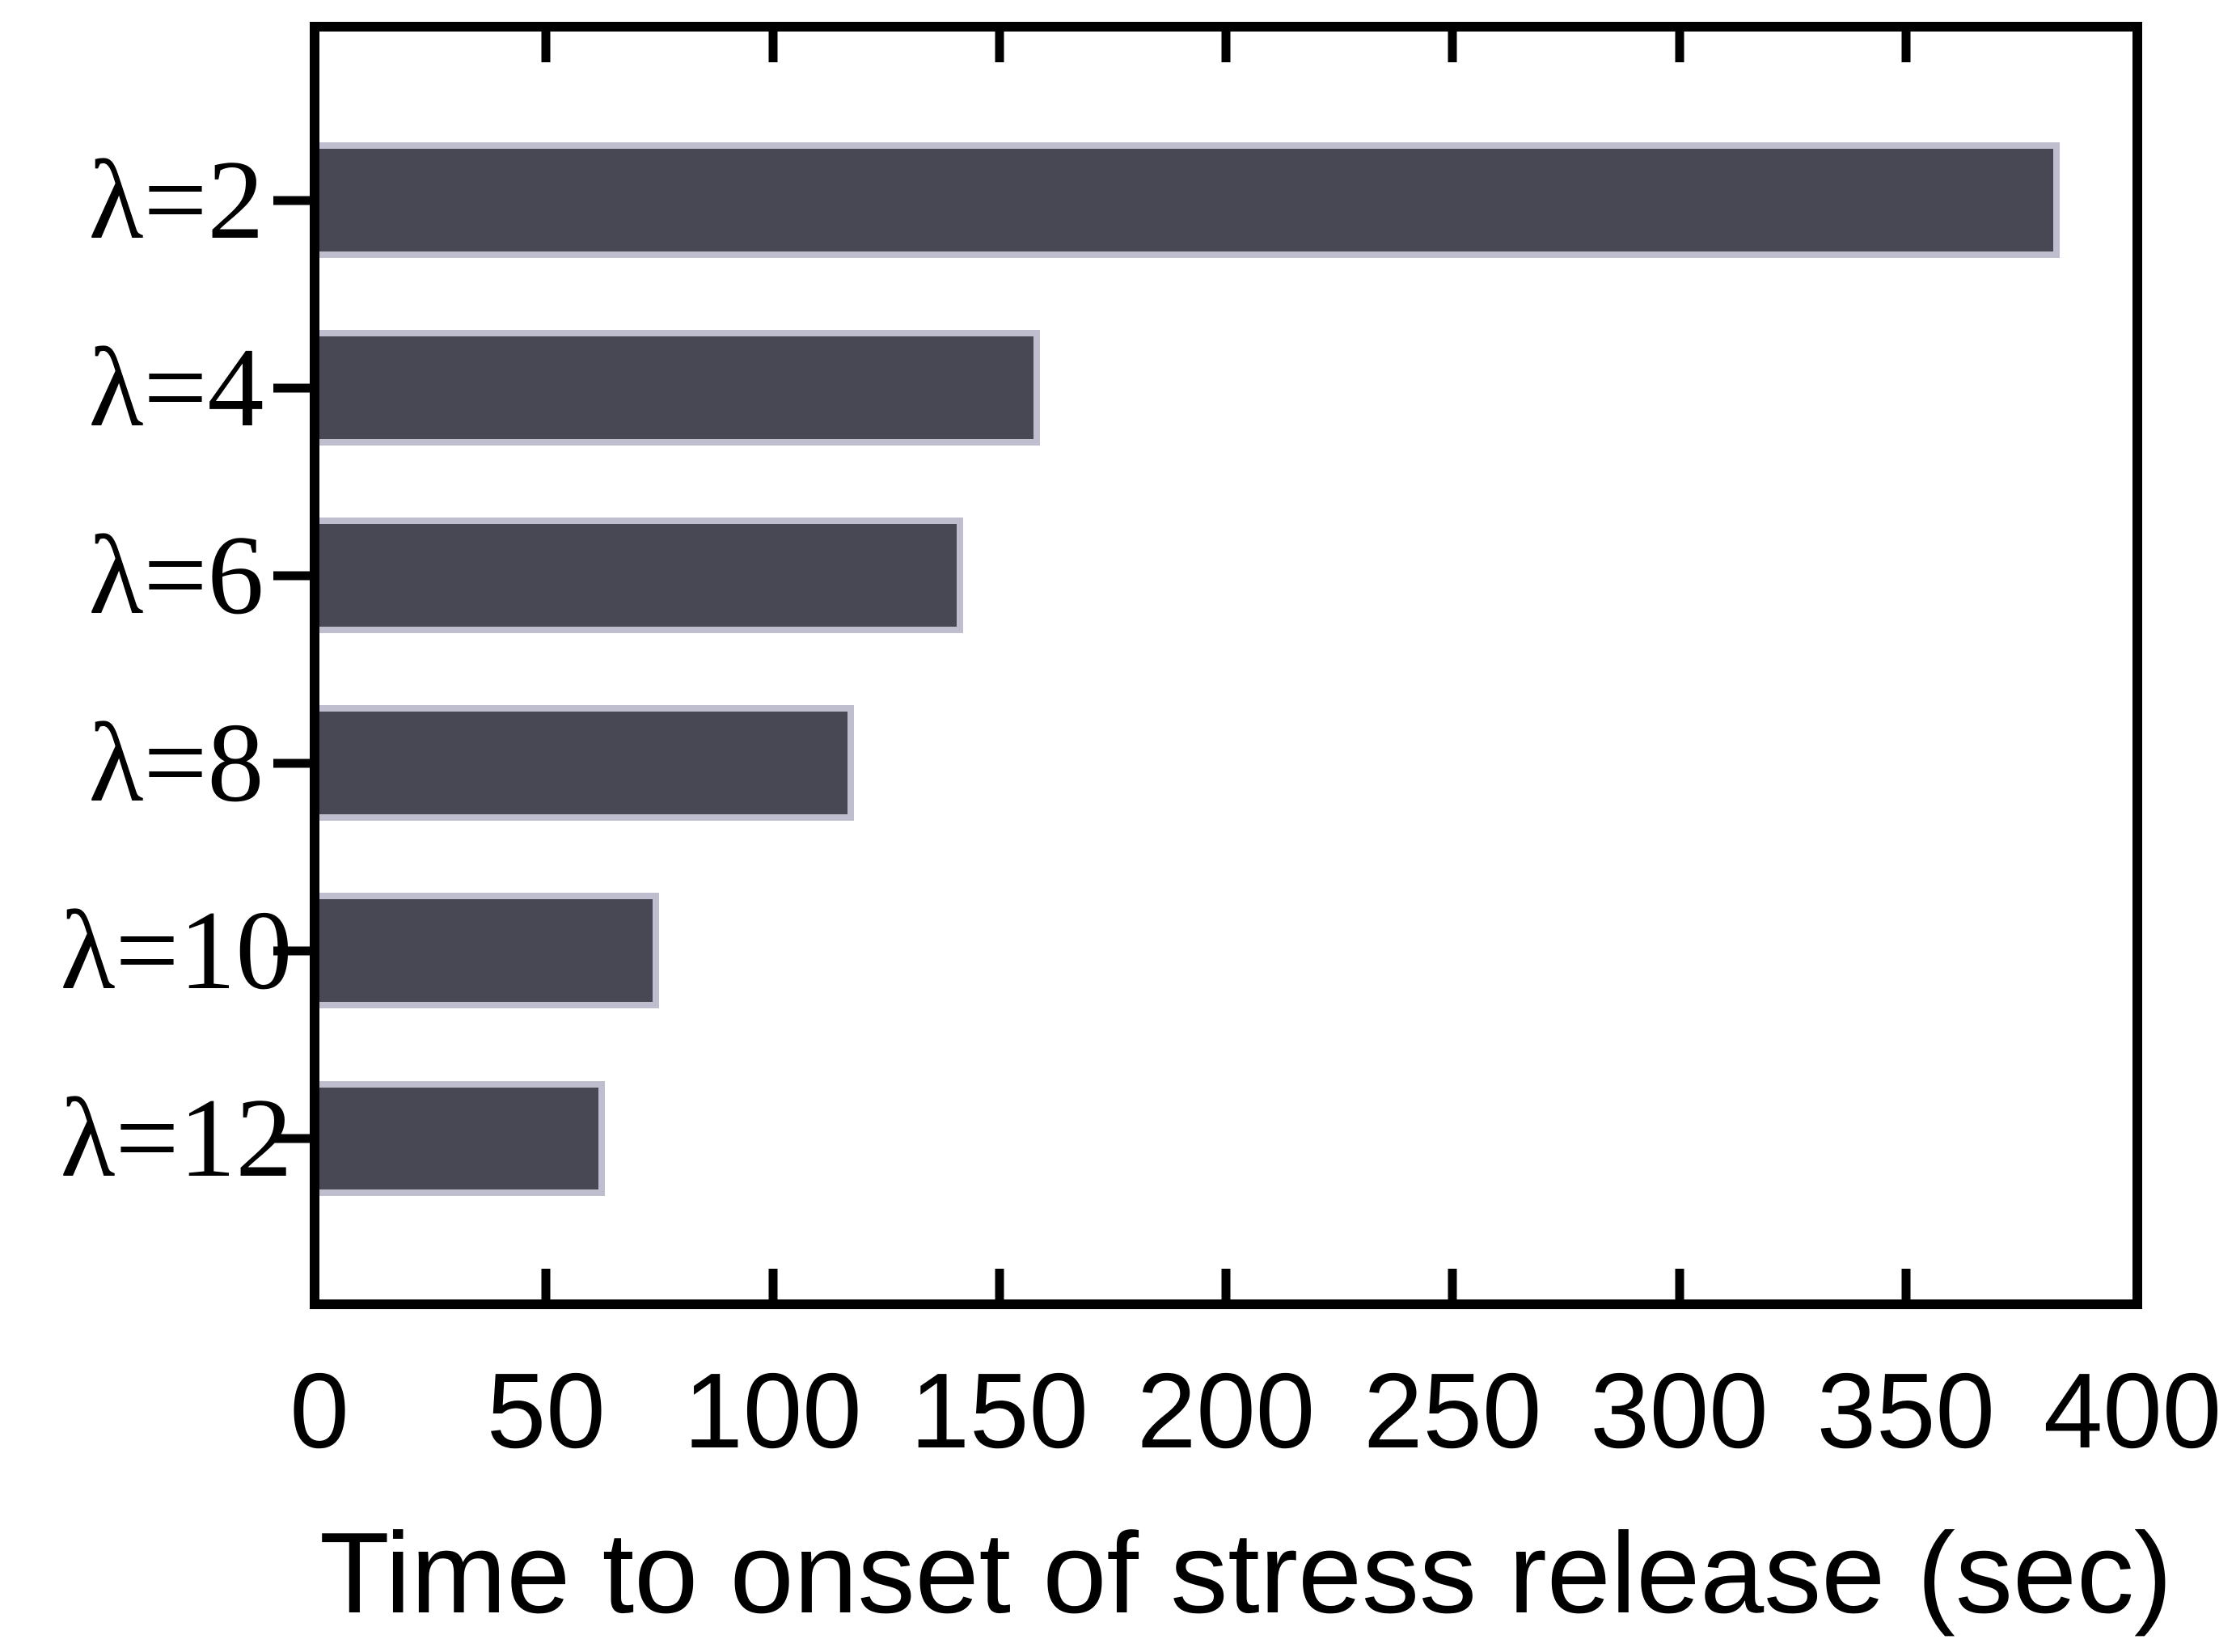 The height and width of the screenshot is (1652, 2236). I want to click on y-axis-label: λ=2, so click(176, 200).